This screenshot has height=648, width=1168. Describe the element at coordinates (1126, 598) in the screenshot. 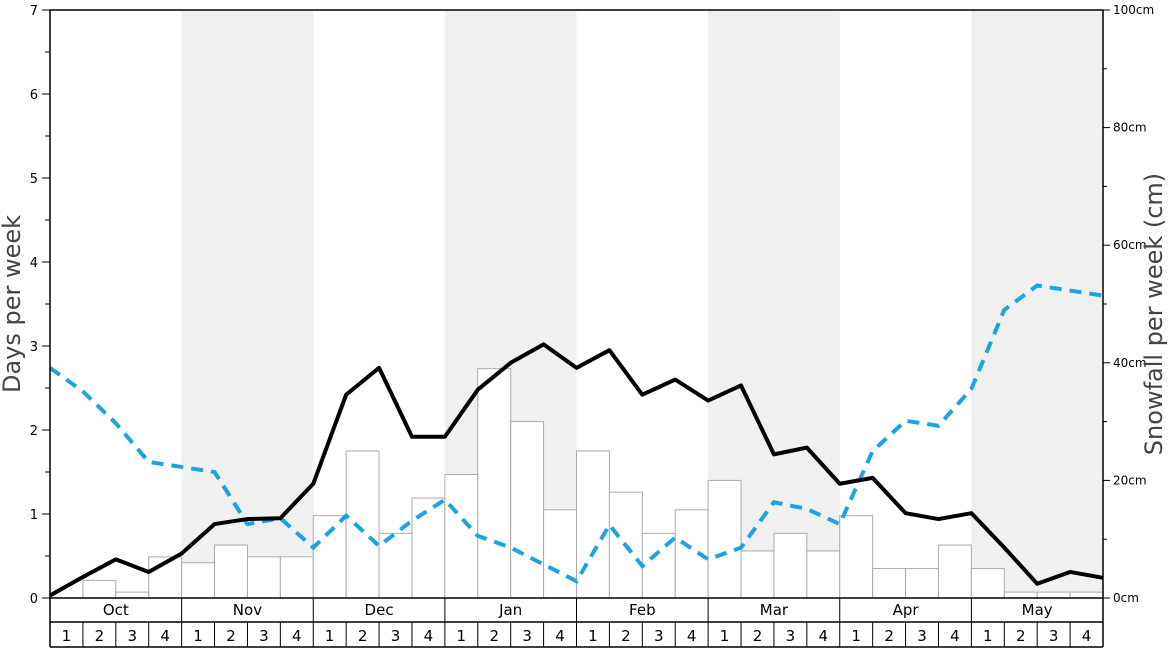

I see `right-tick-label: 0cm` at that location.